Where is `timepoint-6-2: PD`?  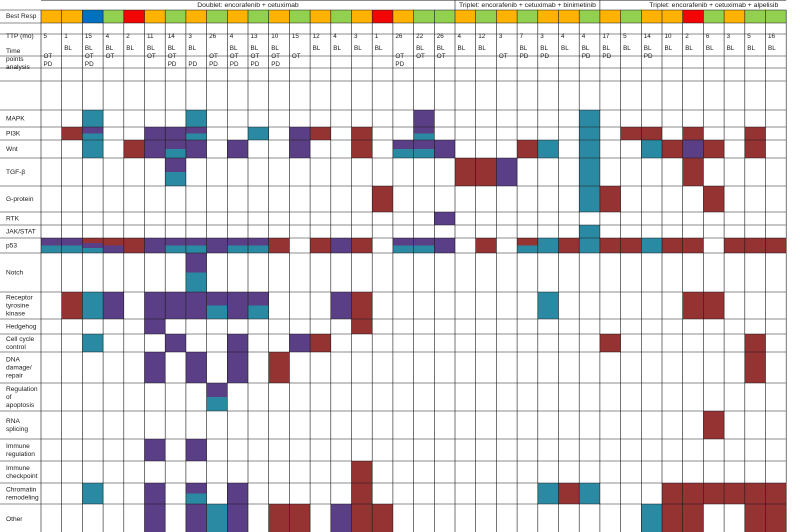 timepoint-6-2: PD is located at coordinates (172, 64).